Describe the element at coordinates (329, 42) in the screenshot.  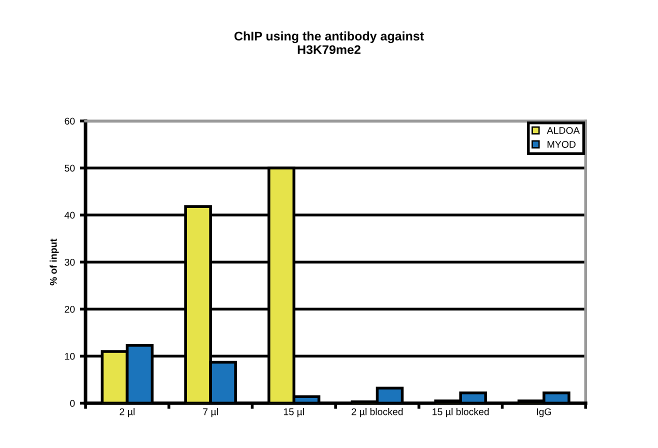
I see `chart-title: ChIP using the antibody against H3K79me2` at that location.